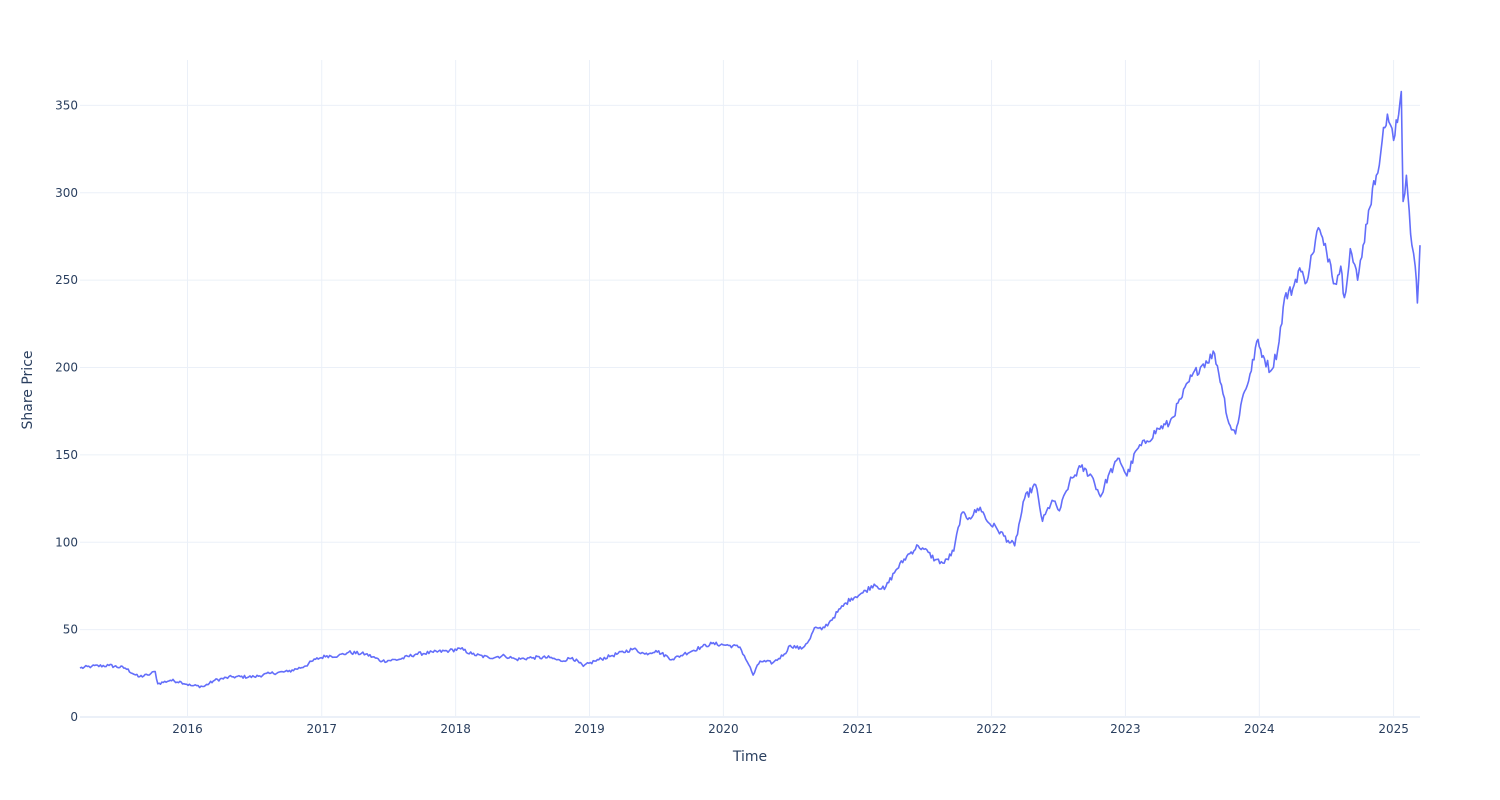 Image resolution: width=1500 pixels, height=800 pixels. What do you see at coordinates (66, 542) in the screenshot?
I see `y-tick-100: 100` at bounding box center [66, 542].